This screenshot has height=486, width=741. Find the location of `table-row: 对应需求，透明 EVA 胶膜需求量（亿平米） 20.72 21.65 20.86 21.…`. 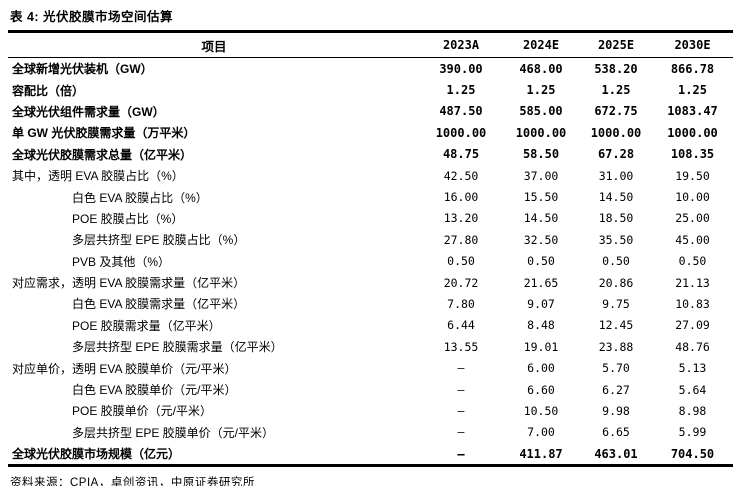

table-row: 对应需求，透明 EVA 胶膜需求量（亿平米） 20.72 21.65 20.86 21.… is located at coordinates (370, 282).